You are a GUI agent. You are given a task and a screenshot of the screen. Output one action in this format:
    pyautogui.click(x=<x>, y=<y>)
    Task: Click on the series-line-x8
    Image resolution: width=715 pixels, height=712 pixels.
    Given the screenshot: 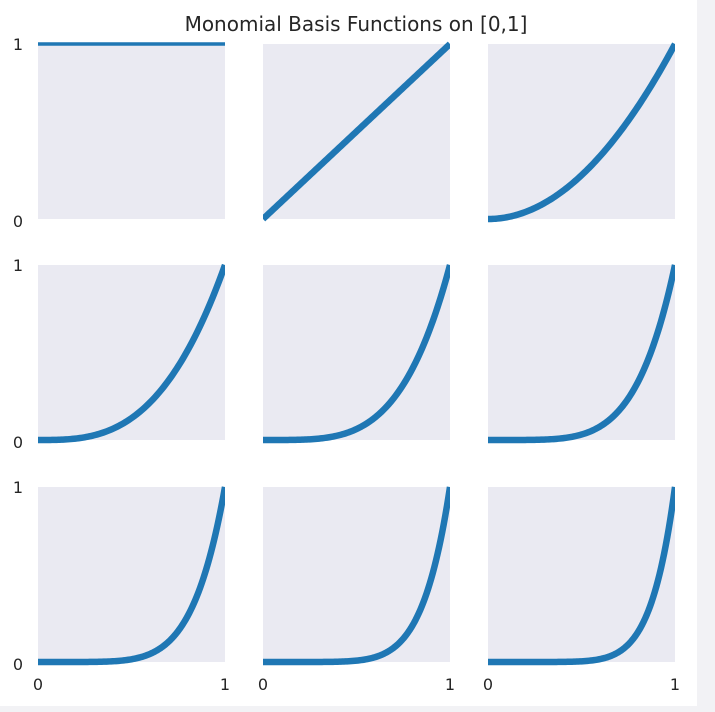 What is the action you would take?
    pyautogui.click(x=581, y=576)
    